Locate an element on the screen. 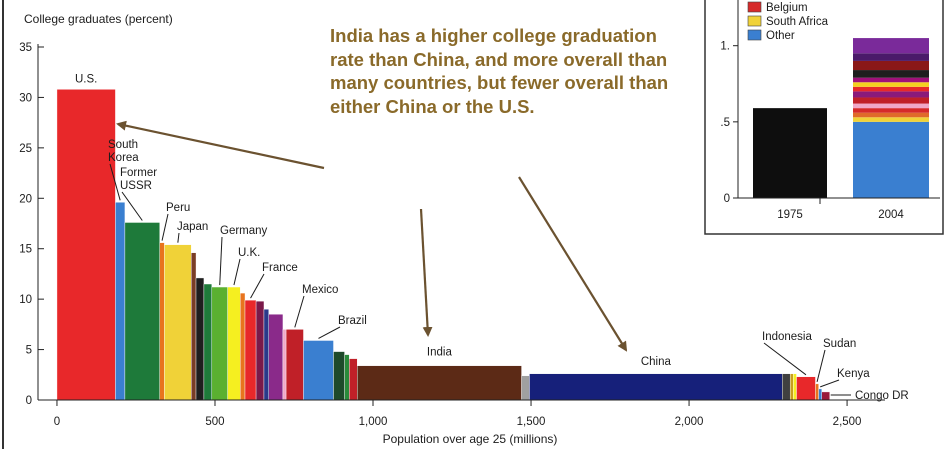  bar-label: Mexico is located at coordinates (320, 290).